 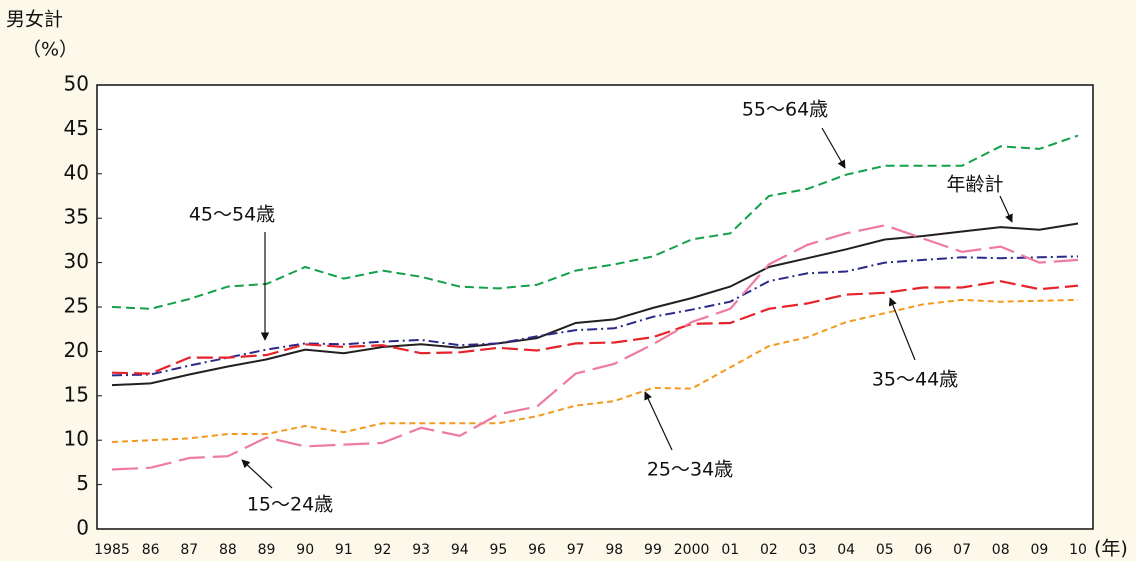 I want to click on x-tick-label: 05, so click(x=885, y=550).